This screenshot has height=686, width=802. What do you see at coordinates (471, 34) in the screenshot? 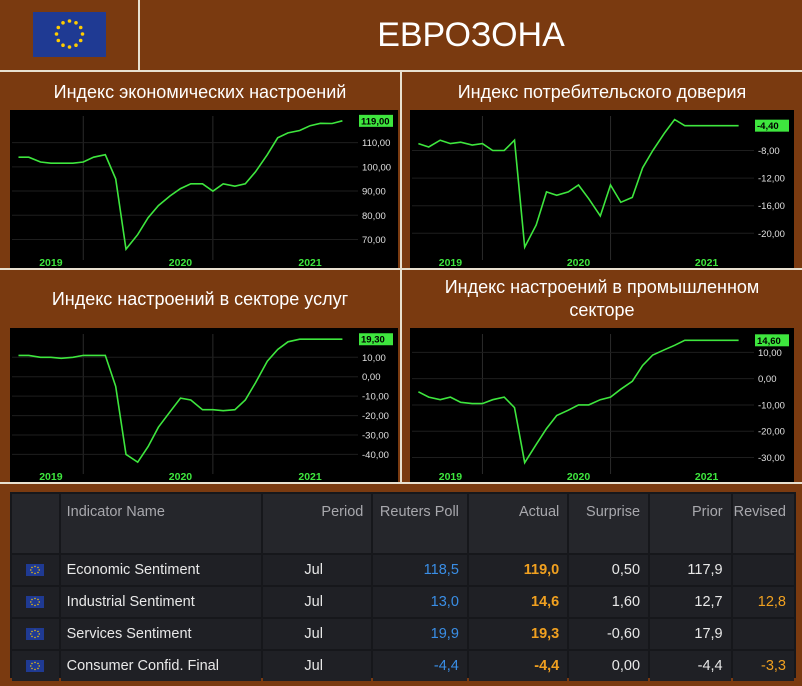
I see `page-title: ЕВРОЗОНА` at bounding box center [471, 34].